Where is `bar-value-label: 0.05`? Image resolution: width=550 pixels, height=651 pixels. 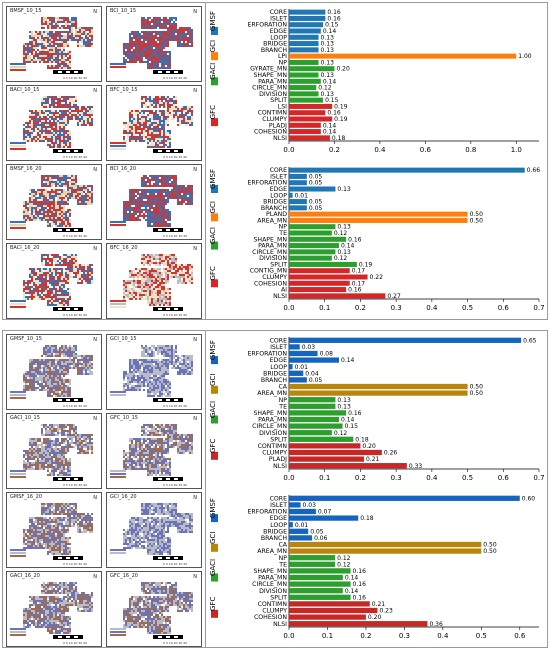 bar-value-label: 0.05 is located at coordinates (316, 208).